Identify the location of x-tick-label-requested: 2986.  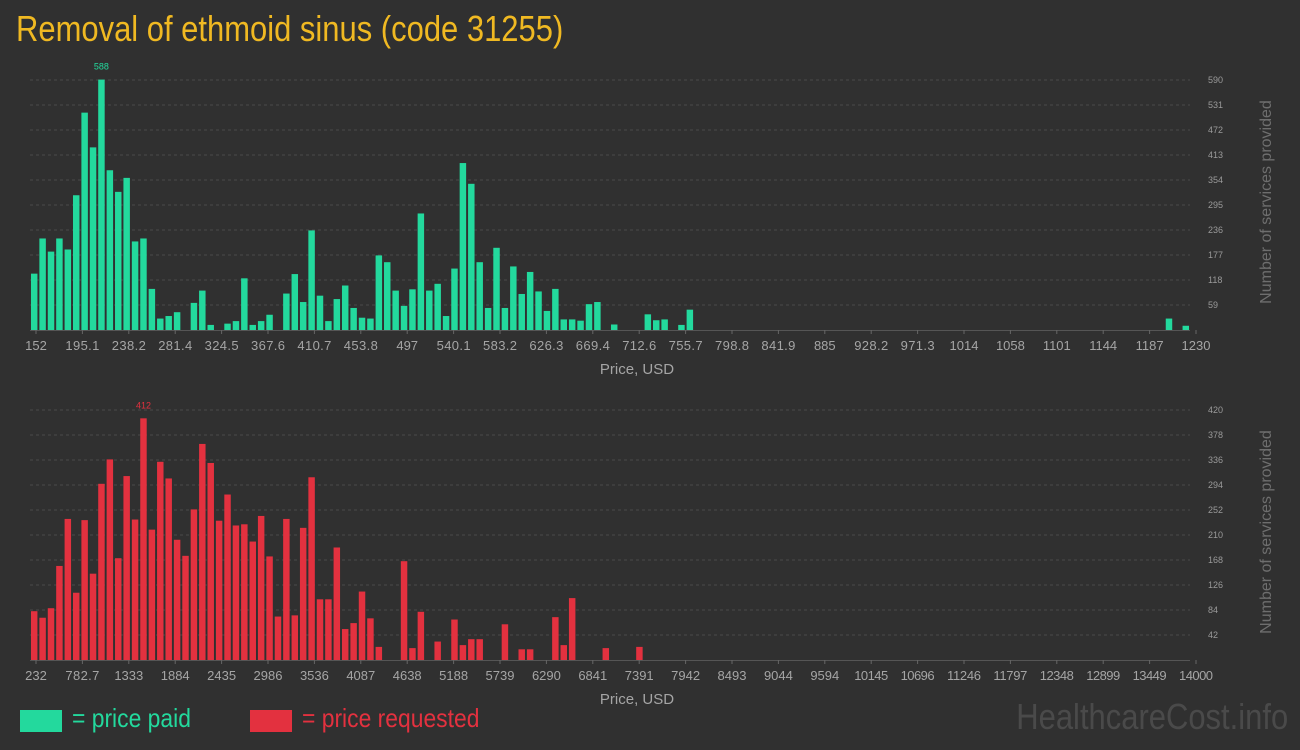
(268, 675).